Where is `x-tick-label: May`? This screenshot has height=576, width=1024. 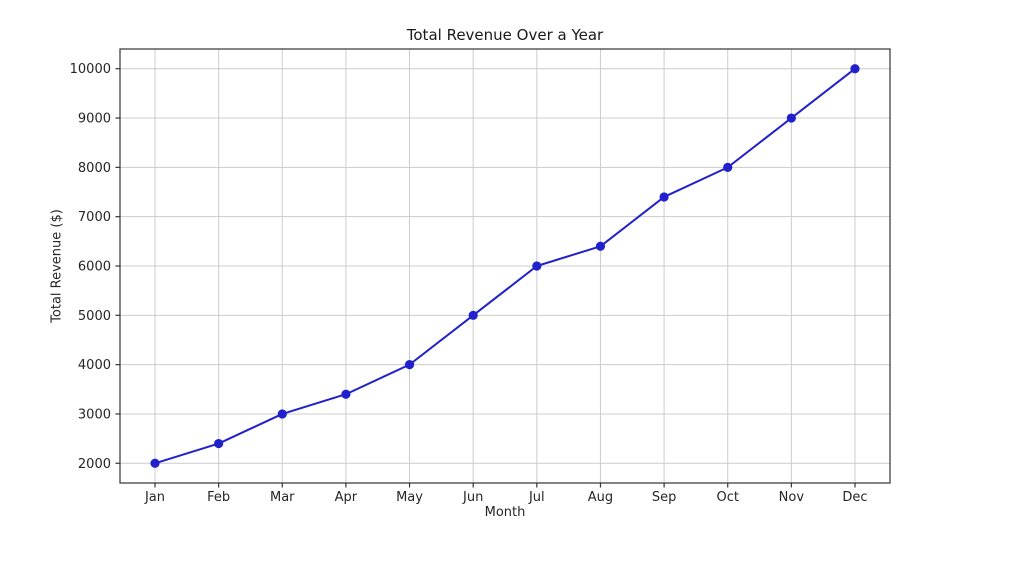
x-tick-label: May is located at coordinates (409, 497).